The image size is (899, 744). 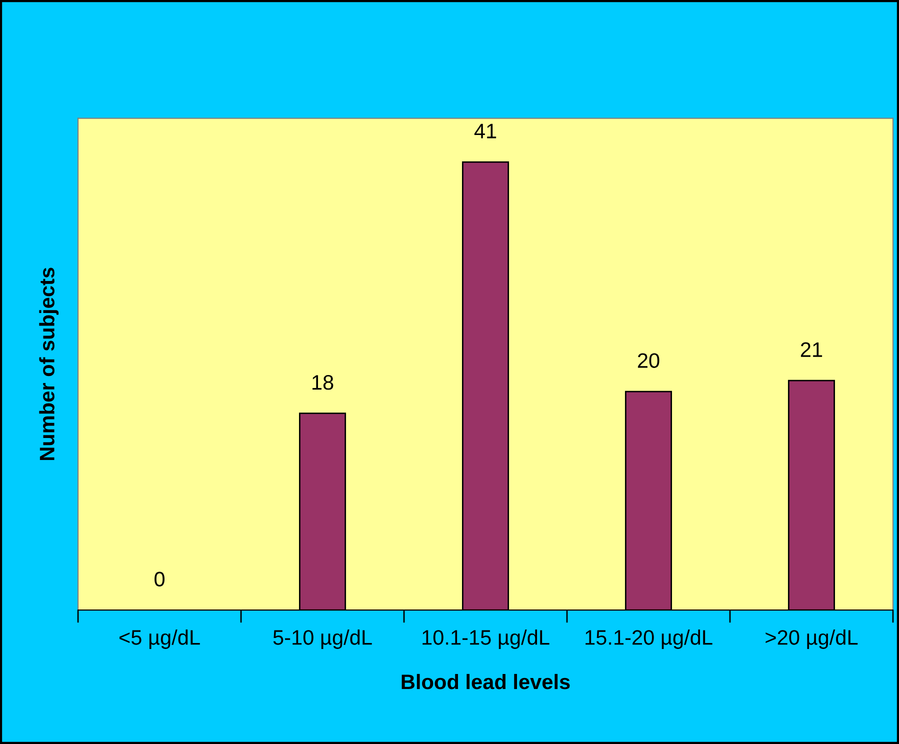 I want to click on data-label: 18, so click(x=323, y=382).